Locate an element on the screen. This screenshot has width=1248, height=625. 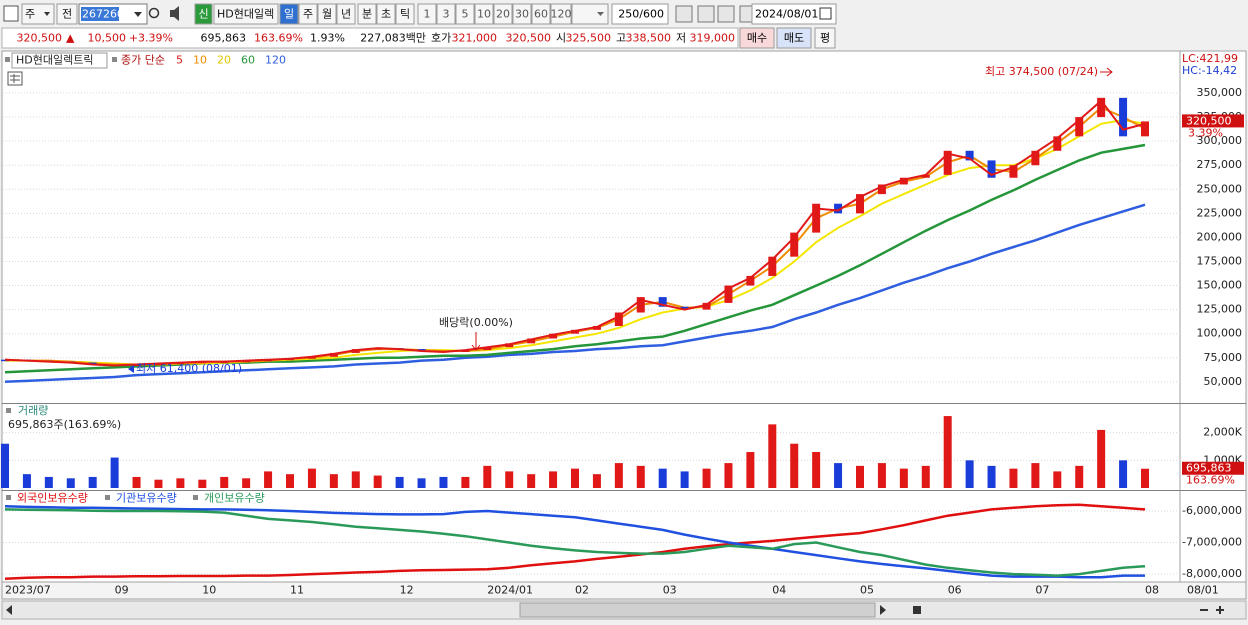
legend-entry: 120 is located at coordinates (275, 60).